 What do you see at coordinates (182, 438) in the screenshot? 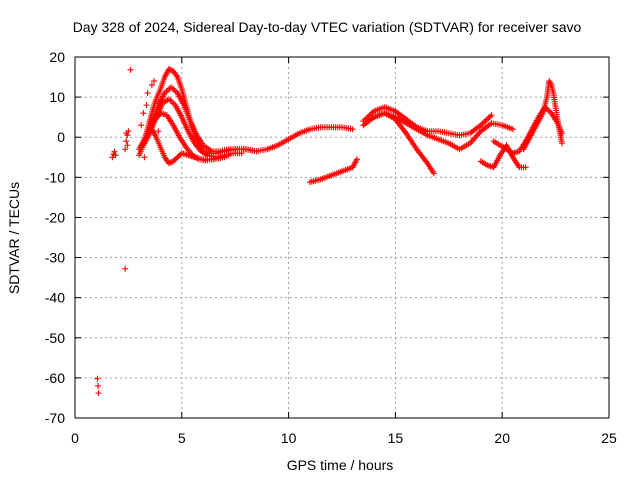
I see `x-tick-label: 5` at bounding box center [182, 438].